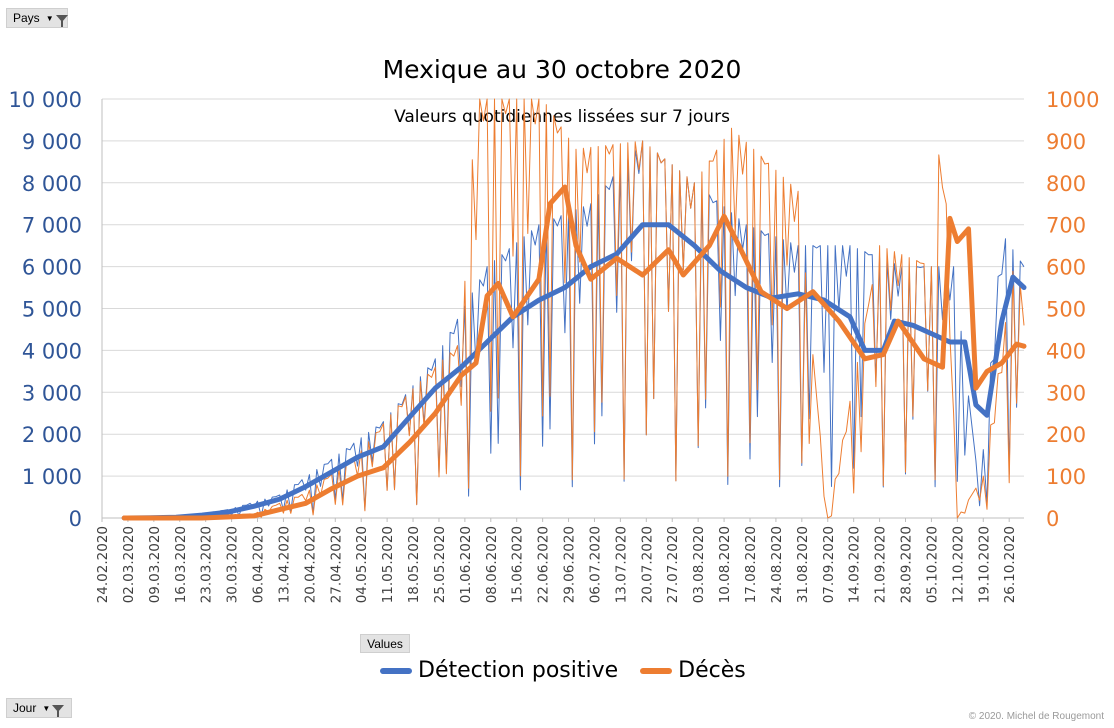 The image size is (1114, 728). I want to click on x-tick-label: 15.06.2020, so click(518, 564).